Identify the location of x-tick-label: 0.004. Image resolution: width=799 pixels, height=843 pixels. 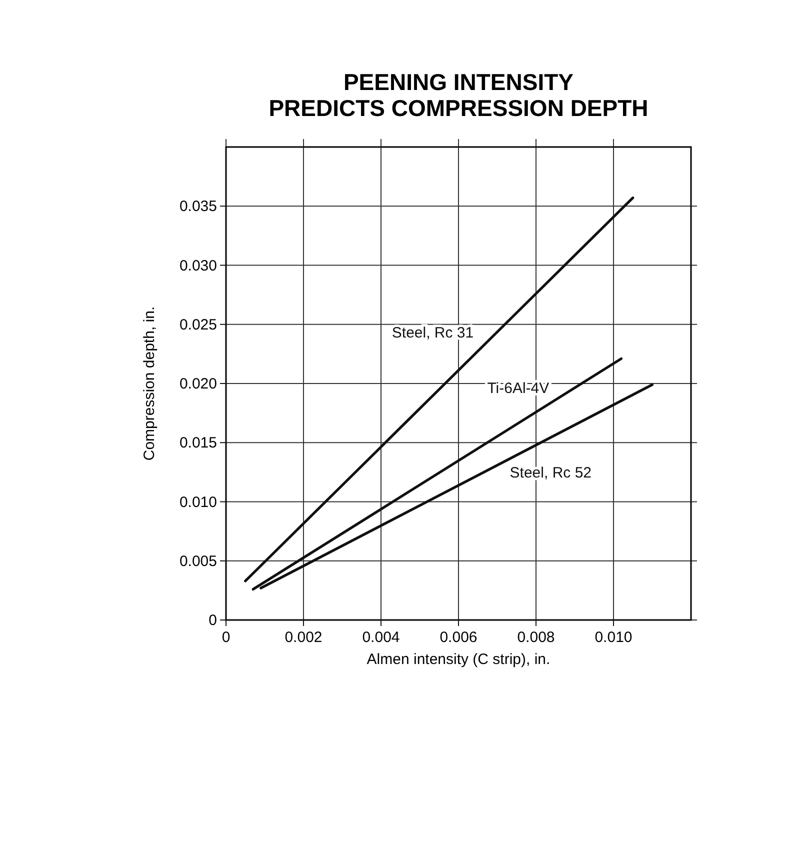
(381, 637).